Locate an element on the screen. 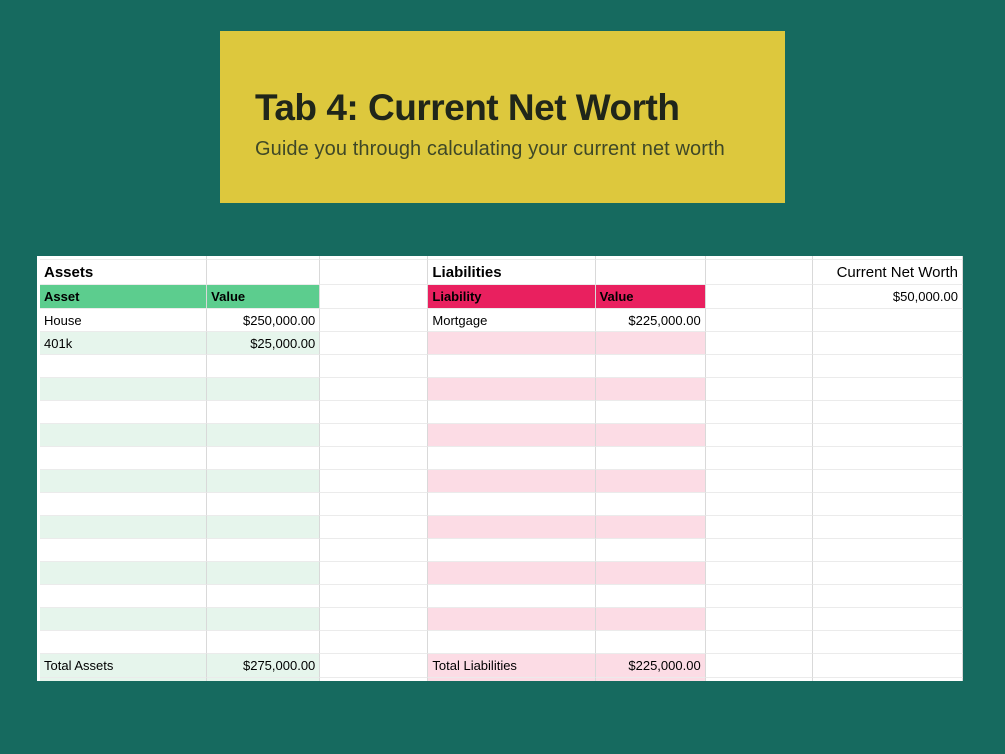  asset-column-header: Asset is located at coordinates (124, 297).